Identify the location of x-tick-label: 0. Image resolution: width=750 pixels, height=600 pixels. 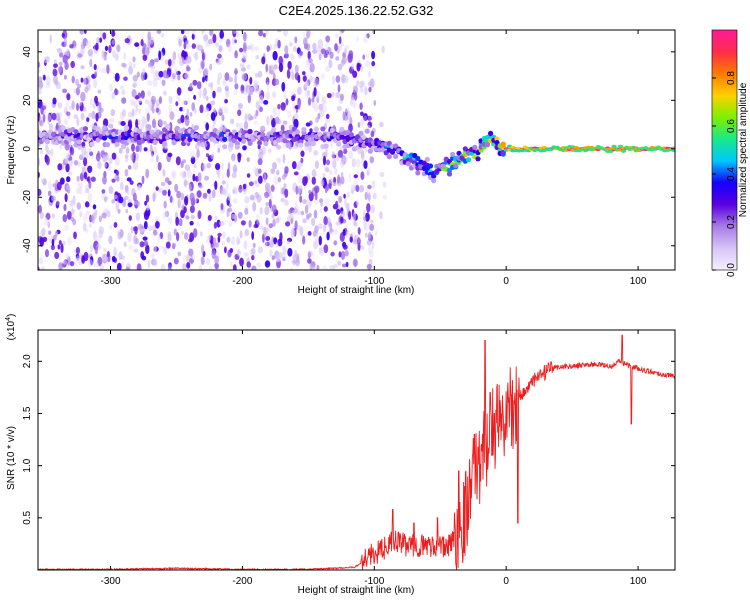
(506, 281).